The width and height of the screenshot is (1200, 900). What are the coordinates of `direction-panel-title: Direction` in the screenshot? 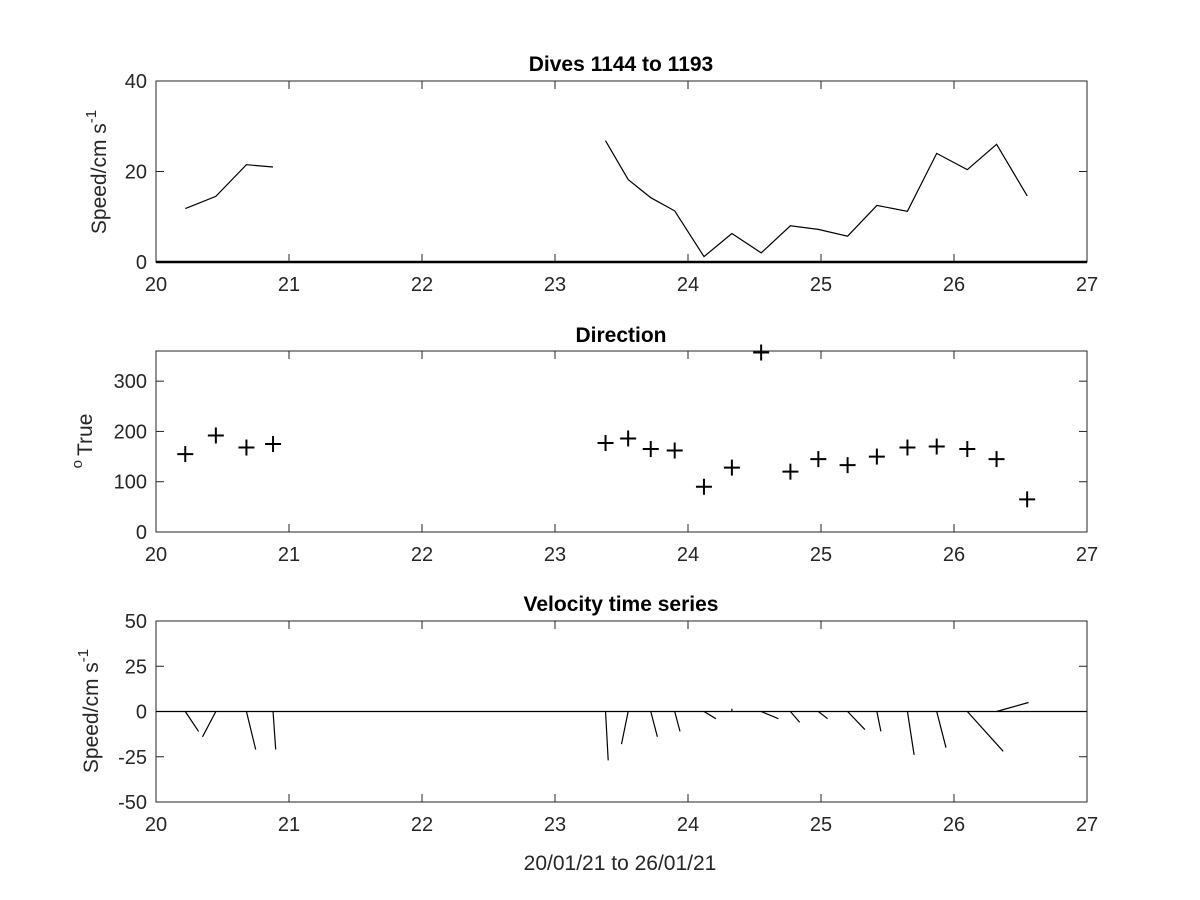 It's located at (620, 335).